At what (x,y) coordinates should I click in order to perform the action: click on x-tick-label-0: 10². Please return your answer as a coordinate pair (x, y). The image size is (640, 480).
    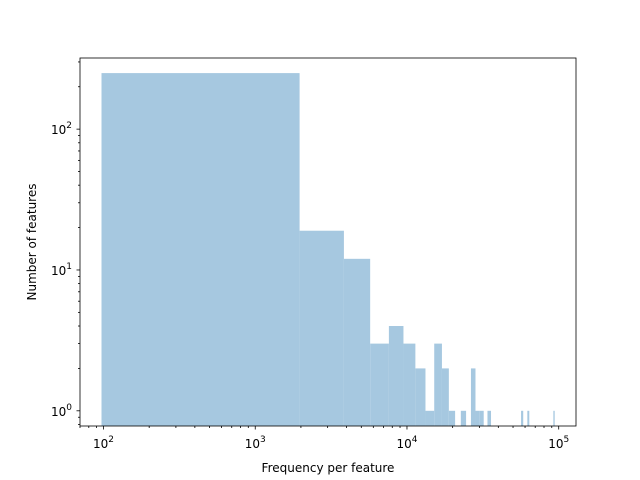
    Looking at the image, I should click on (103, 443).